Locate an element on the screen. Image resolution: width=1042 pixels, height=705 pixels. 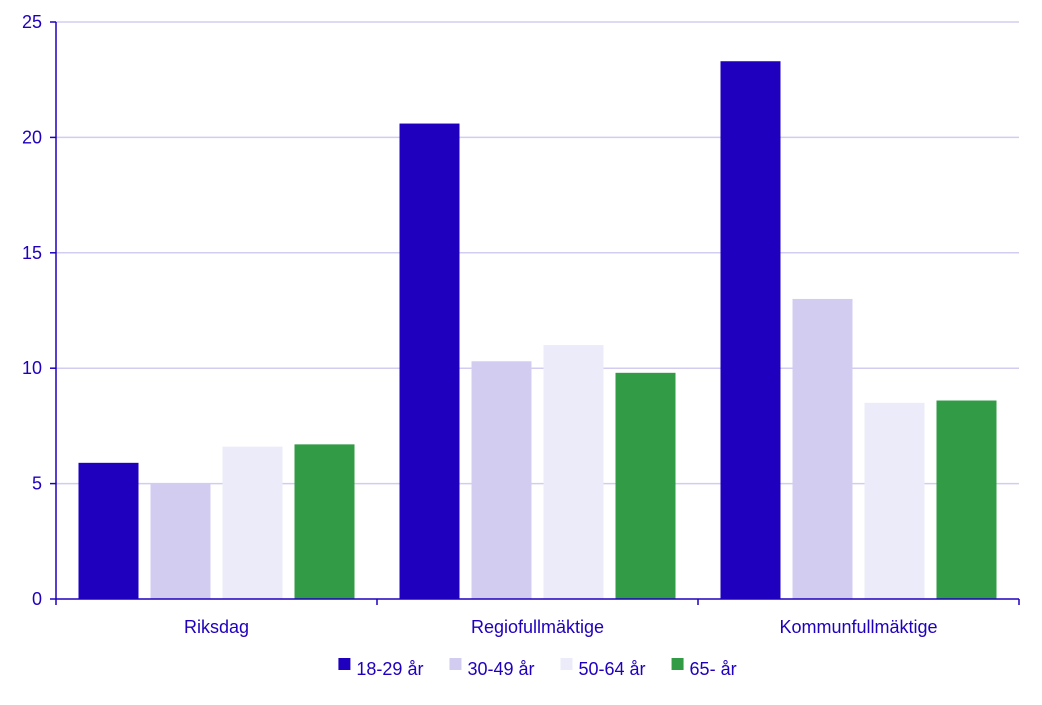
x-category-label: Riksdag is located at coordinates (216, 627).